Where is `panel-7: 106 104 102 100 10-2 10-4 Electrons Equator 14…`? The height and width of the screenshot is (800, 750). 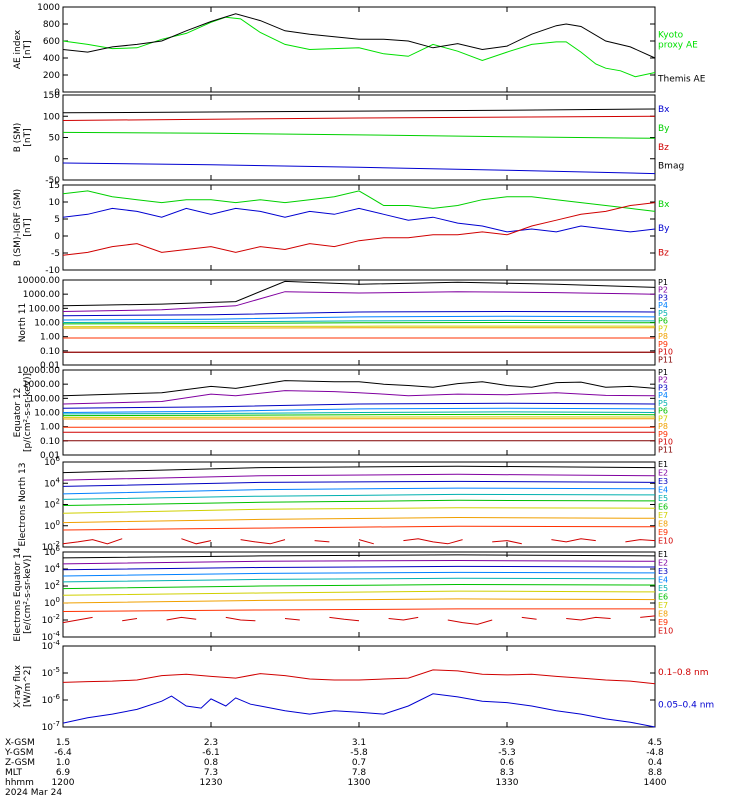
panel-7: 106 104 102 100 10-2 10-4 Electrons Equator 14… is located at coordinates (343, 594).